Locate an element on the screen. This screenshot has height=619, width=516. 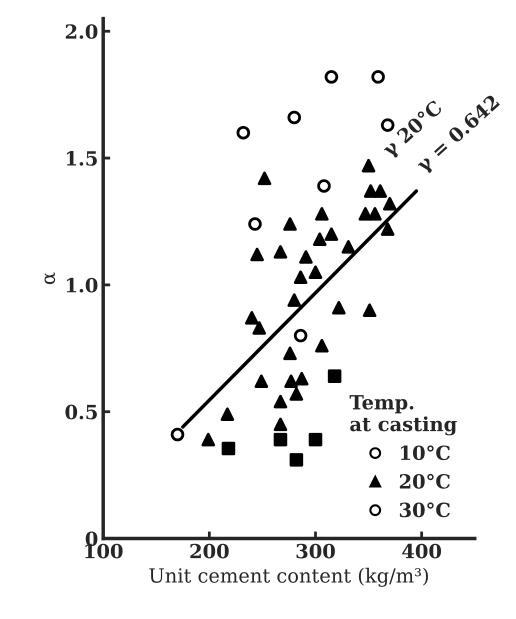
y-tick-label: 1.0 is located at coordinates (82, 285).